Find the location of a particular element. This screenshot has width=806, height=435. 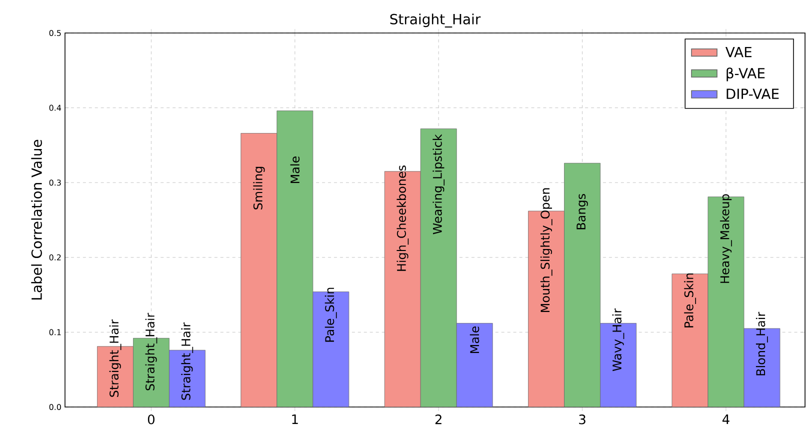

y-axis-title: Label Correlation Value is located at coordinates (36, 220).